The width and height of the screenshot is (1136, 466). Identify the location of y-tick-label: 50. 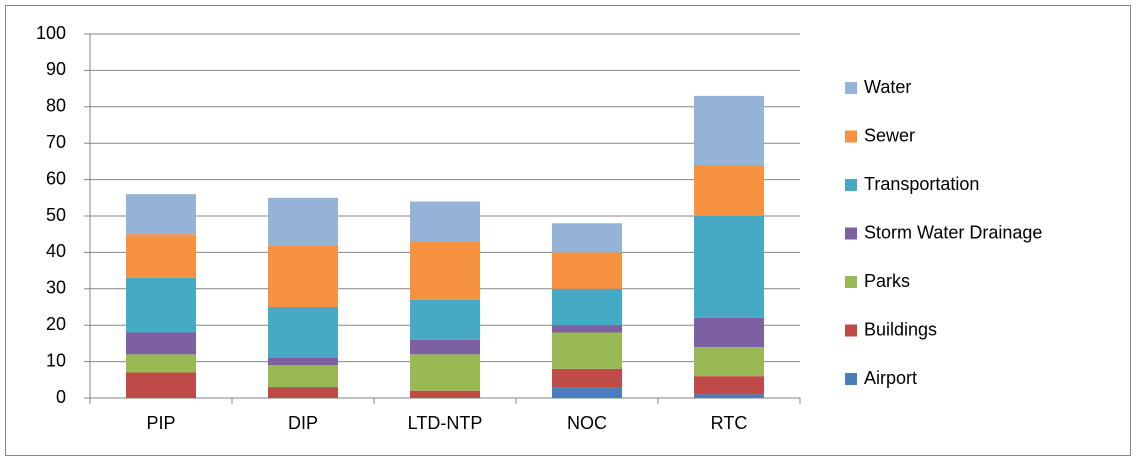
(56, 215).